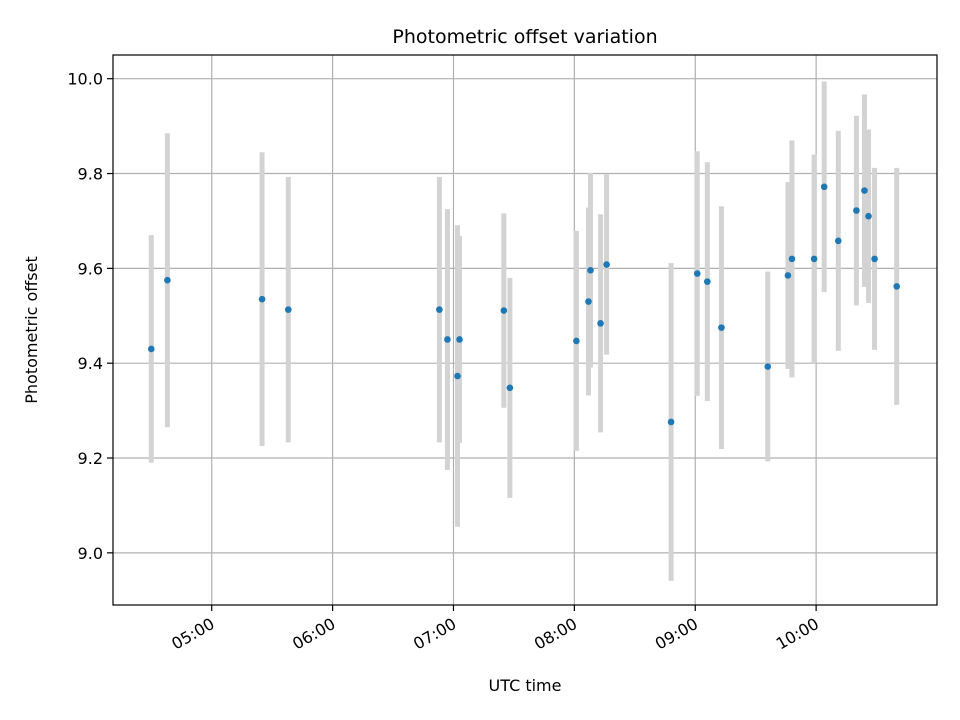 Image resolution: width=960 pixels, height=720 pixels. Describe the element at coordinates (85, 79) in the screenshot. I see `y-tick-label: 10.0` at that location.